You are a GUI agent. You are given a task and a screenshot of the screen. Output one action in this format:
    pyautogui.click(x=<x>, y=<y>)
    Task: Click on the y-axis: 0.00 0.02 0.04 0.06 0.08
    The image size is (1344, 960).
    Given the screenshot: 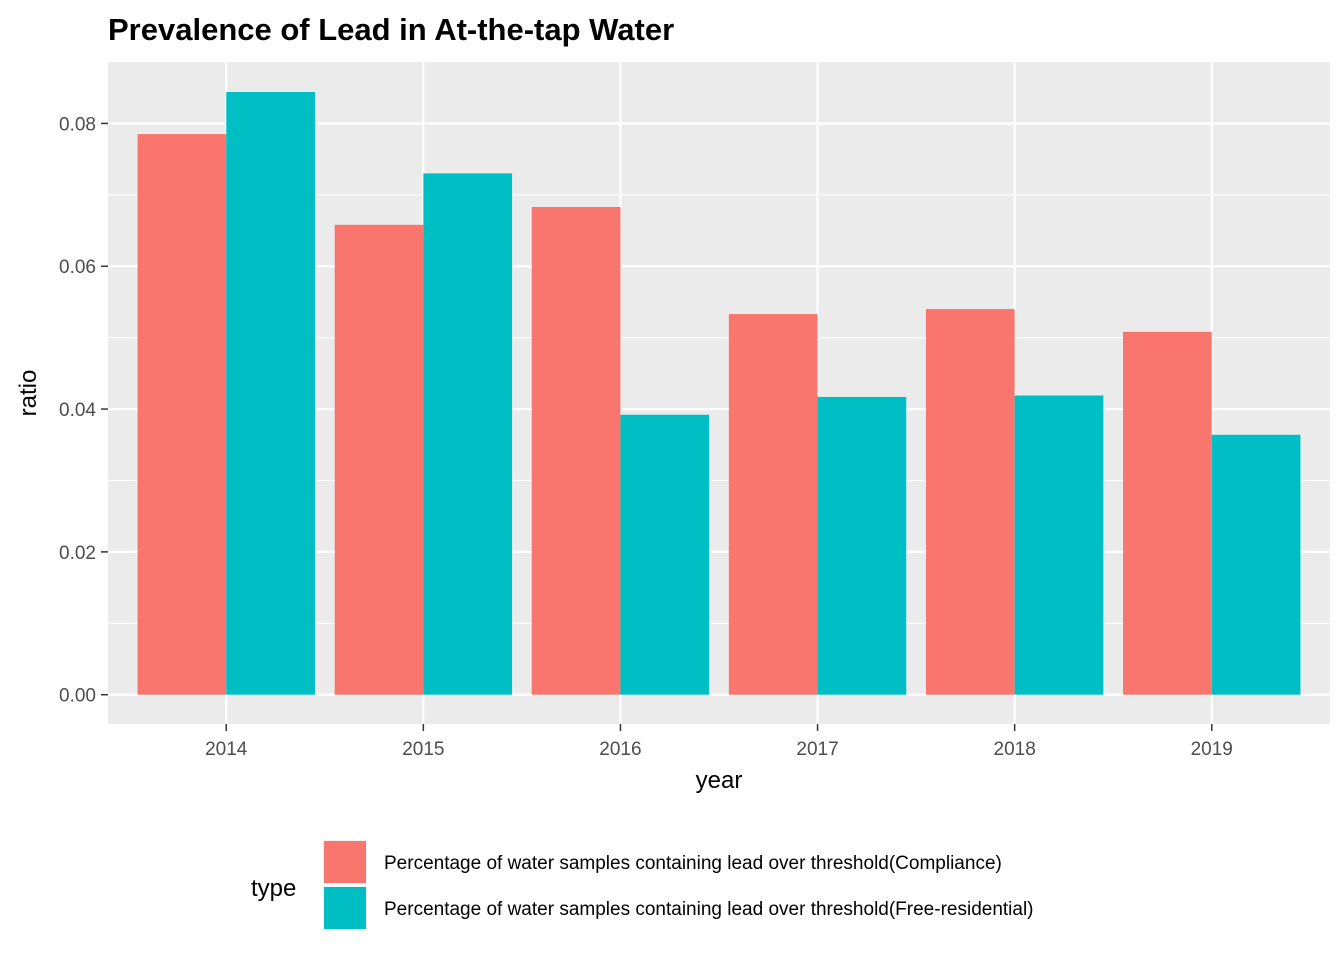 What is the action you would take?
    pyautogui.click(x=83, y=410)
    